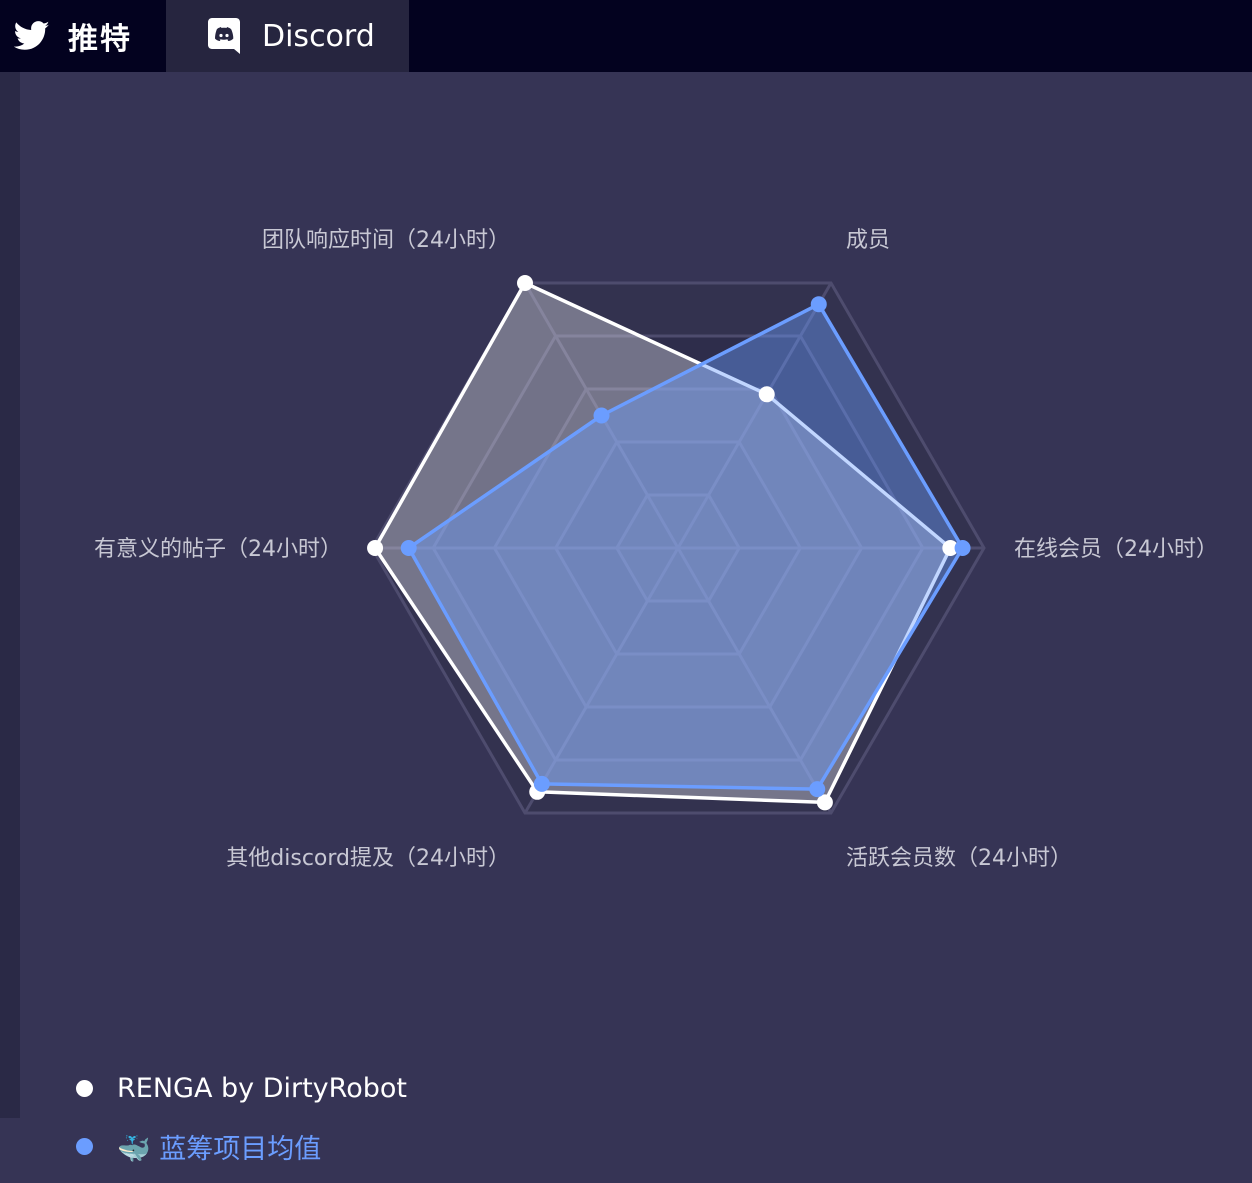 This screenshot has width=1252, height=1183. Describe the element at coordinates (262, 1088) in the screenshot. I see `legend-label-renga: RENGA by DirtyRobot` at that location.